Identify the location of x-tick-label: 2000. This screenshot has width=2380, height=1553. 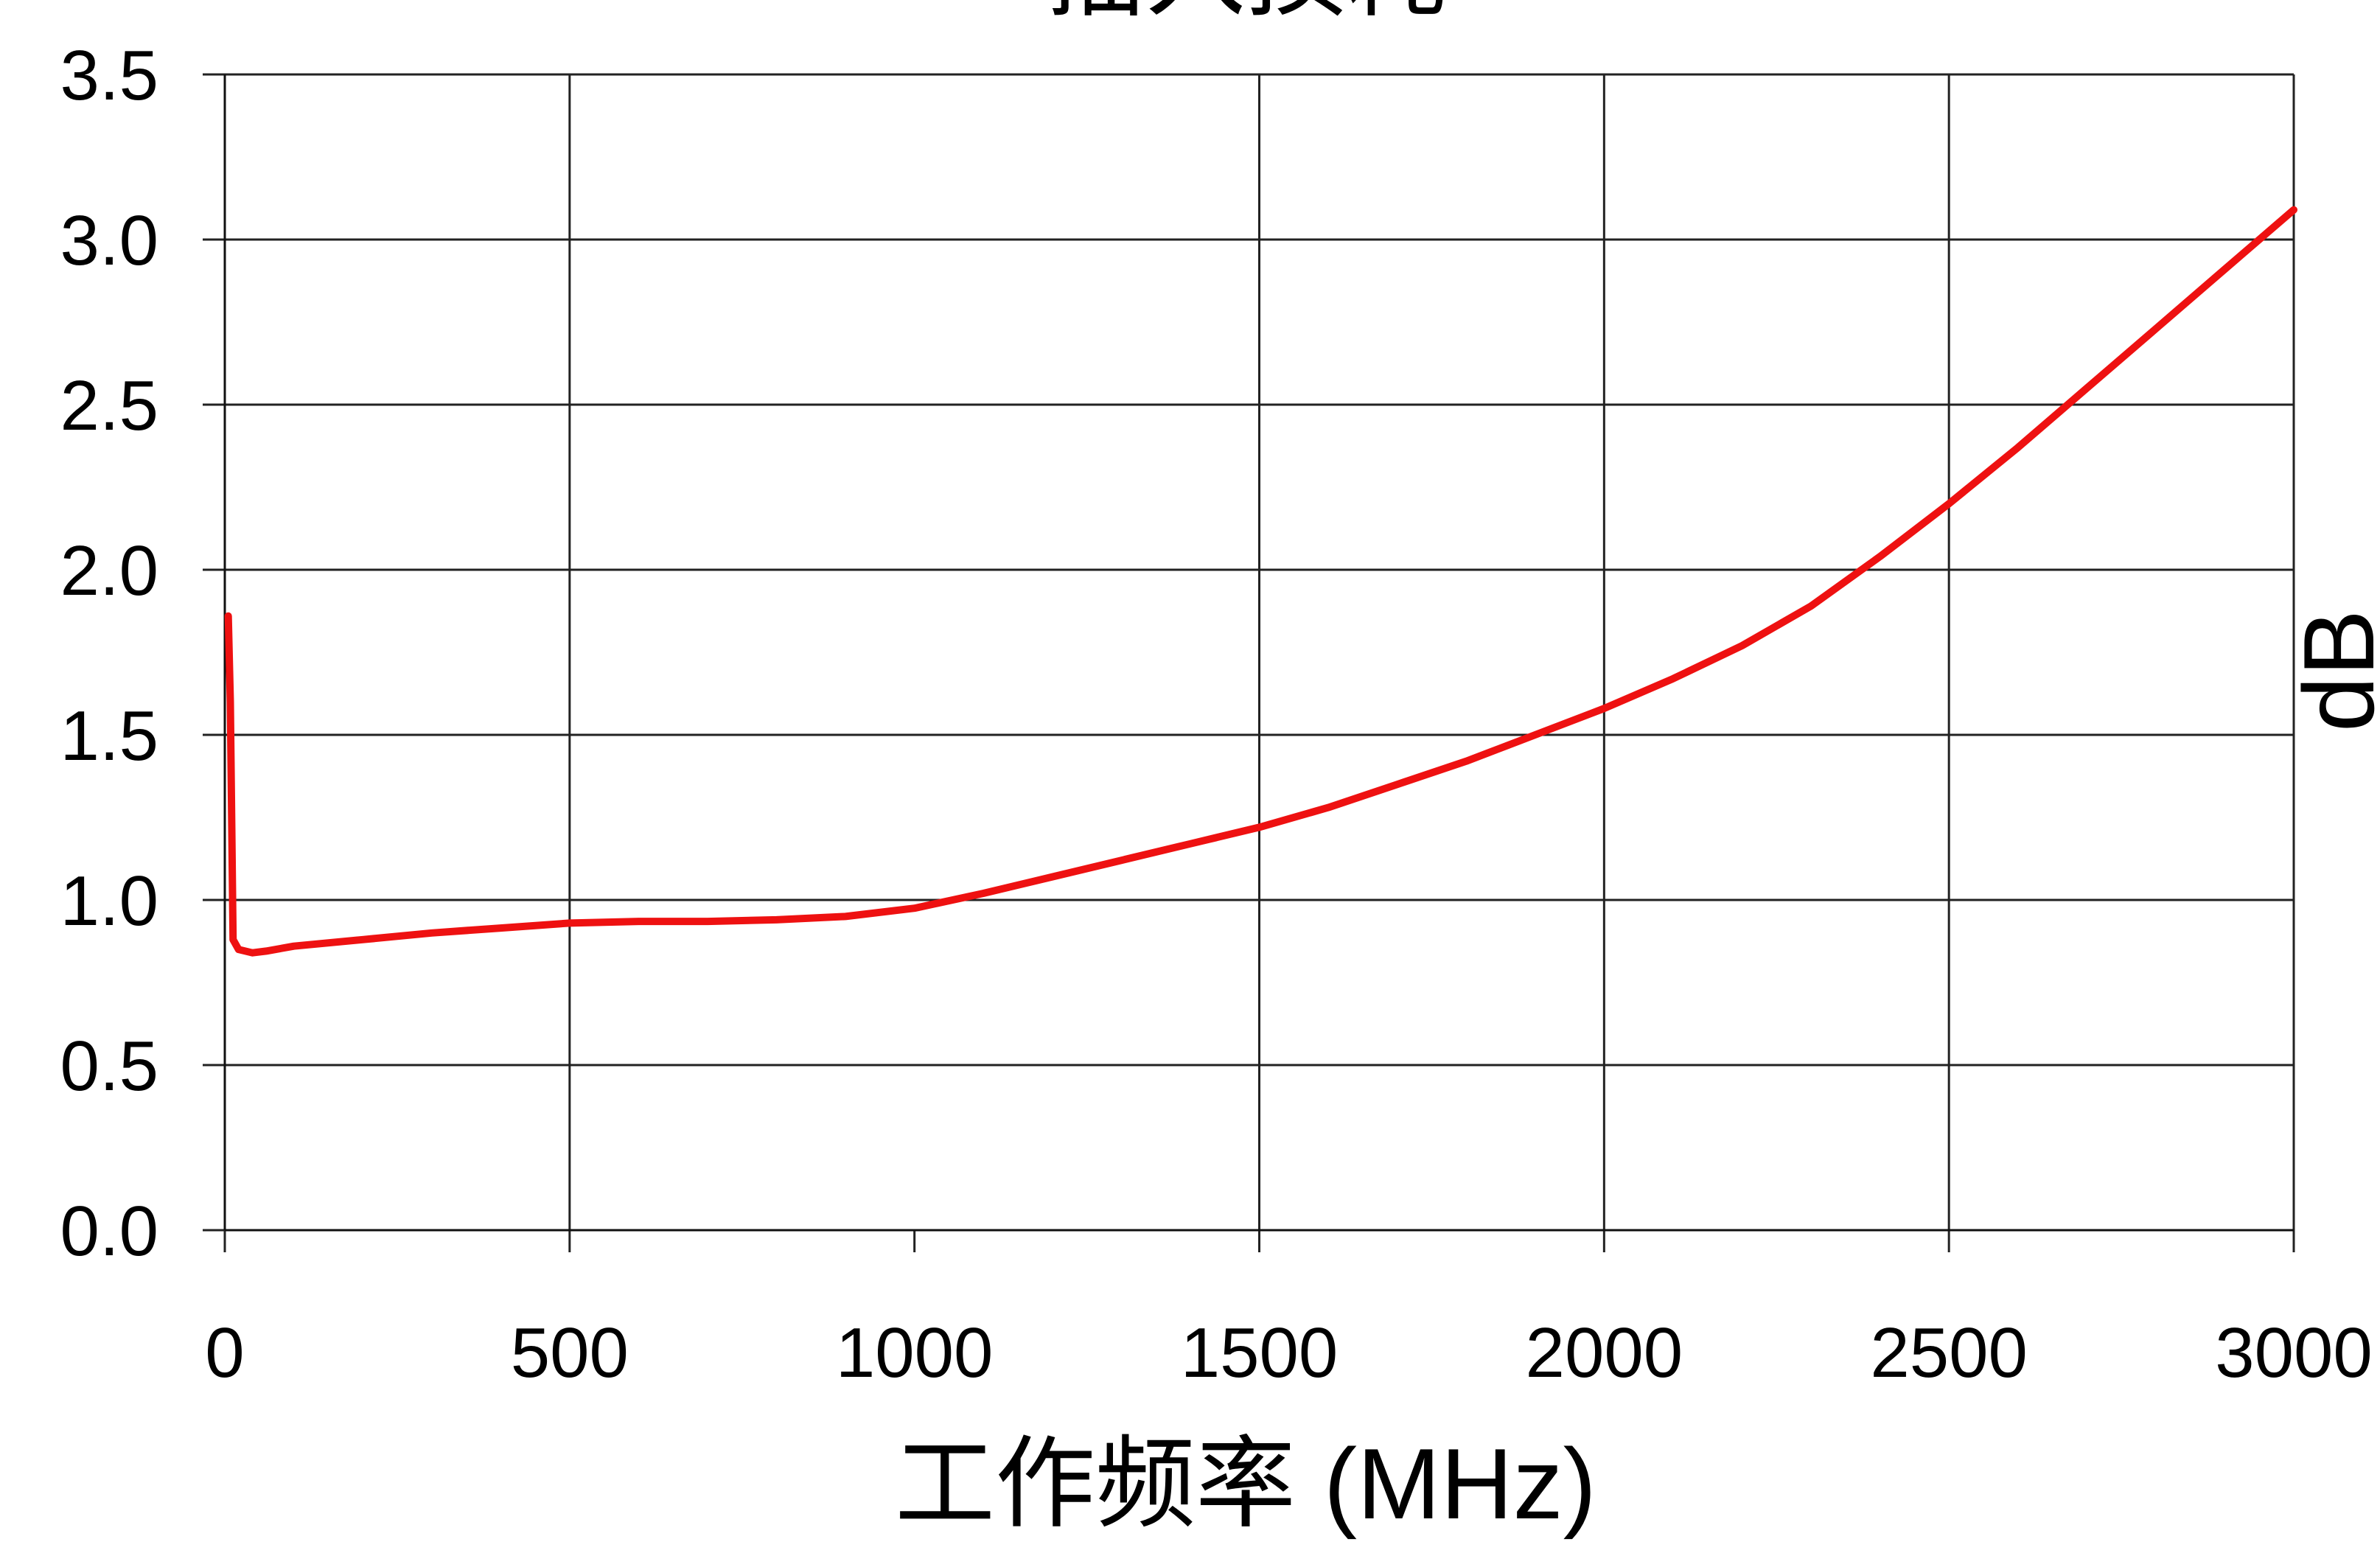
(1605, 1352).